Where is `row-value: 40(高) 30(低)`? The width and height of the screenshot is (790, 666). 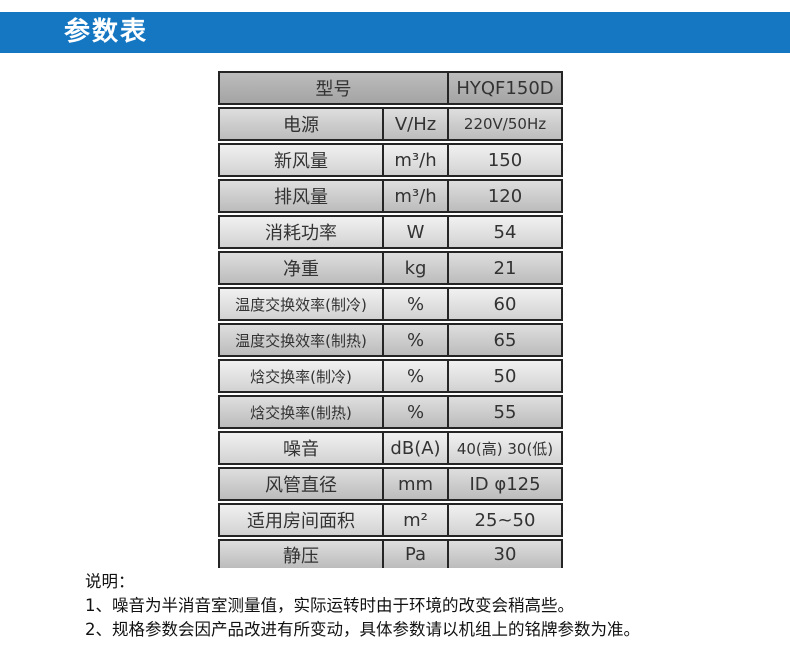 row-value: 40(高) 30(低) is located at coordinates (504, 448).